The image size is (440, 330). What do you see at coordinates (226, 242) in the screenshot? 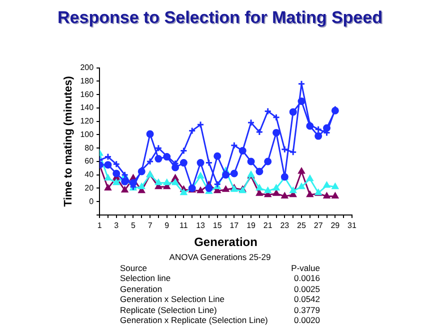
I see `x-axis-title: Generation` at bounding box center [226, 242].